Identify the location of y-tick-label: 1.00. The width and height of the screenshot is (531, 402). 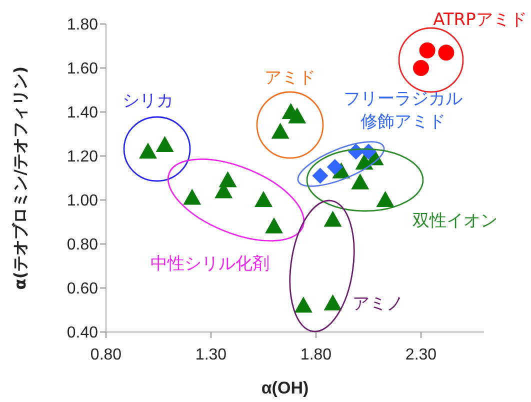
(82, 201).